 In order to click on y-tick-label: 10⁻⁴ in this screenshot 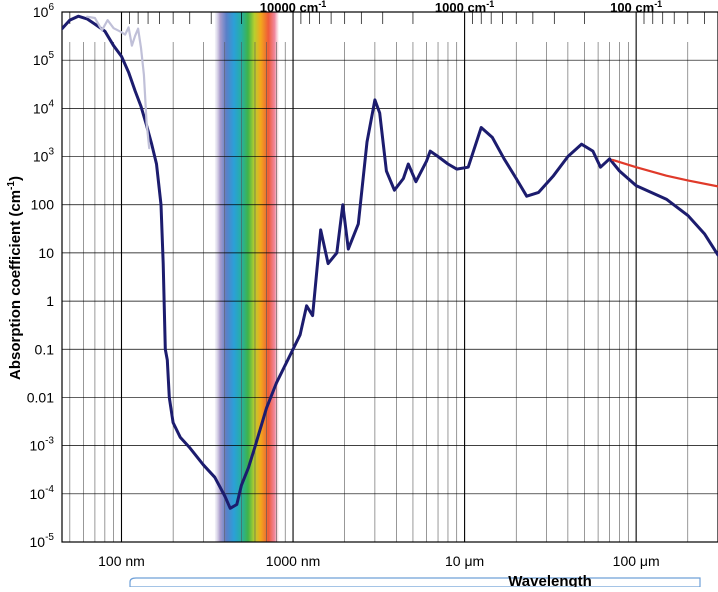, I will do `click(42, 493)`.